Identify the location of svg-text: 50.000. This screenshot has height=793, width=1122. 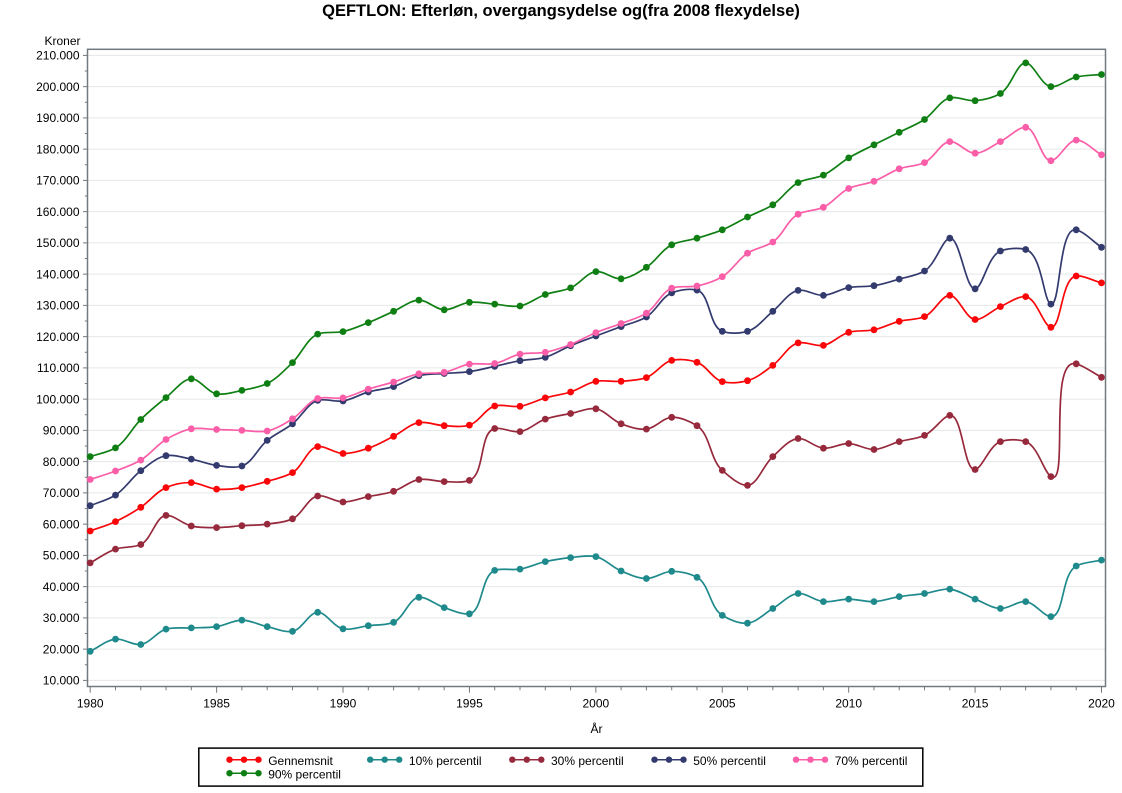
(61, 556).